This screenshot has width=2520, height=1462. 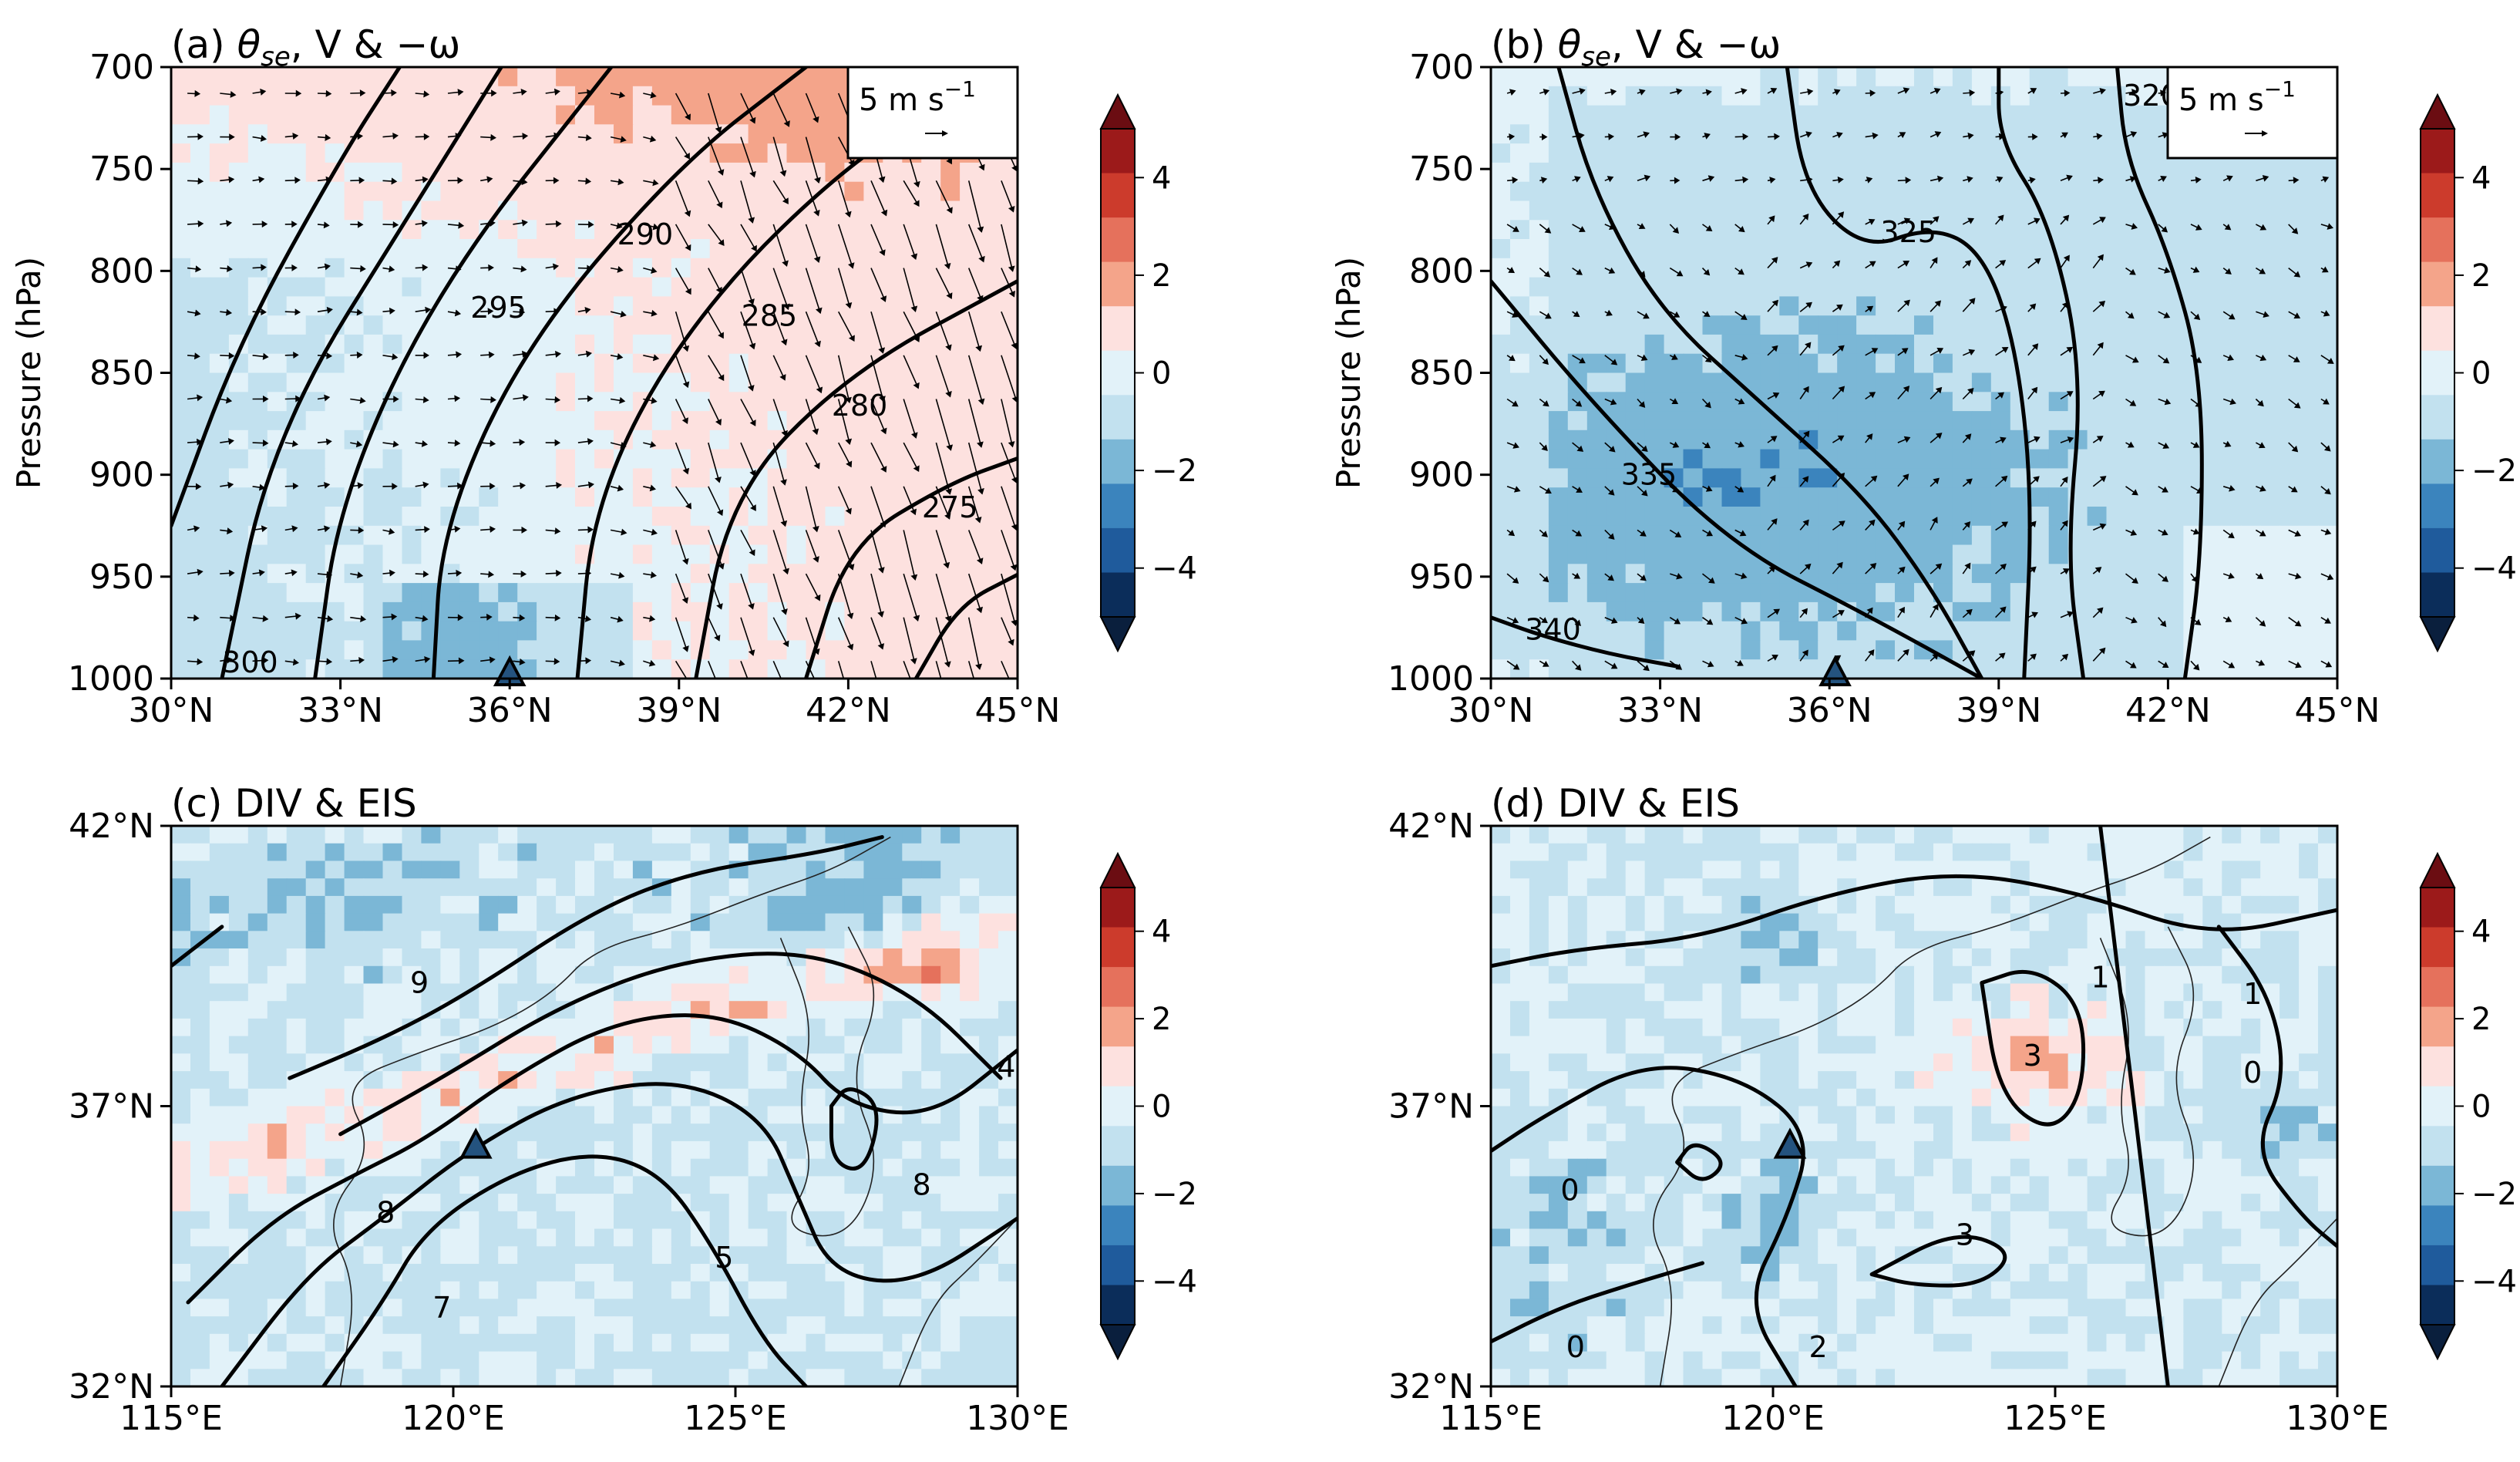 I want to click on vector-key-b: 5 m s−1, so click(x=2252, y=113).